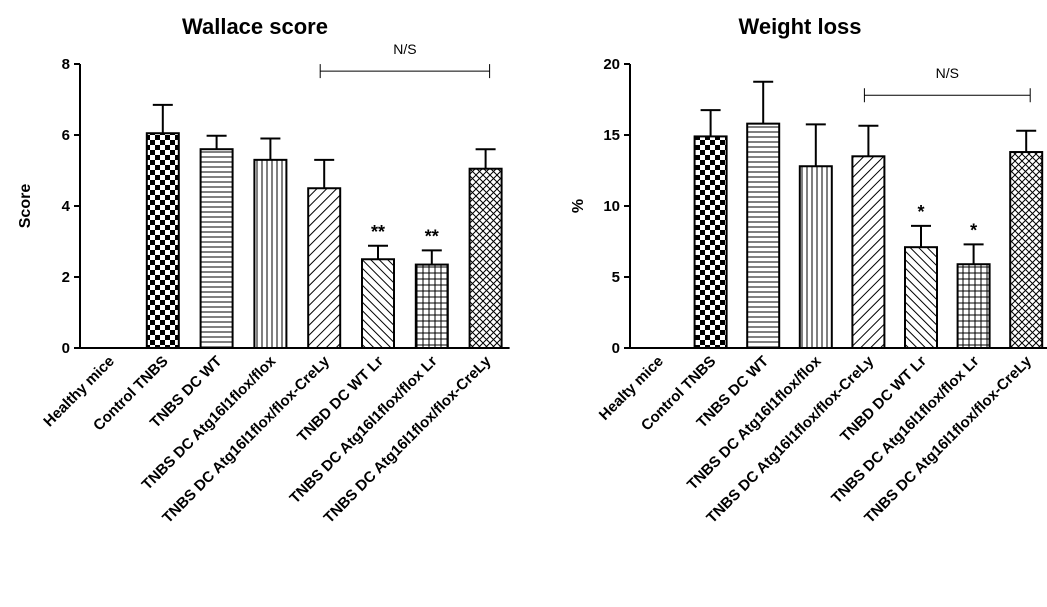  What do you see at coordinates (66, 135) in the screenshot?
I see `y-tick-label: 6` at bounding box center [66, 135].